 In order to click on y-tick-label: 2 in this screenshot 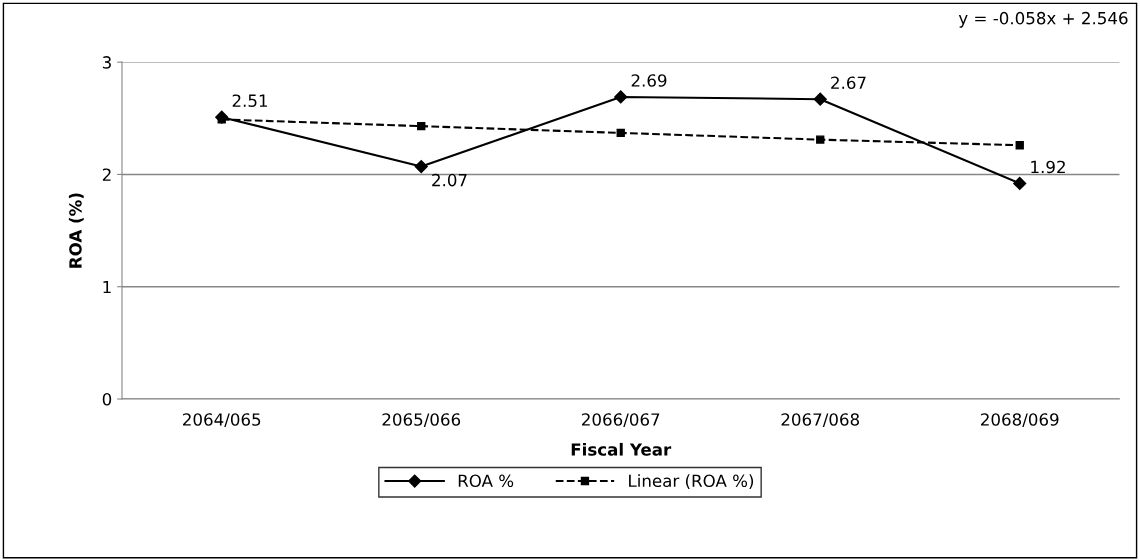, I will do `click(106, 174)`.